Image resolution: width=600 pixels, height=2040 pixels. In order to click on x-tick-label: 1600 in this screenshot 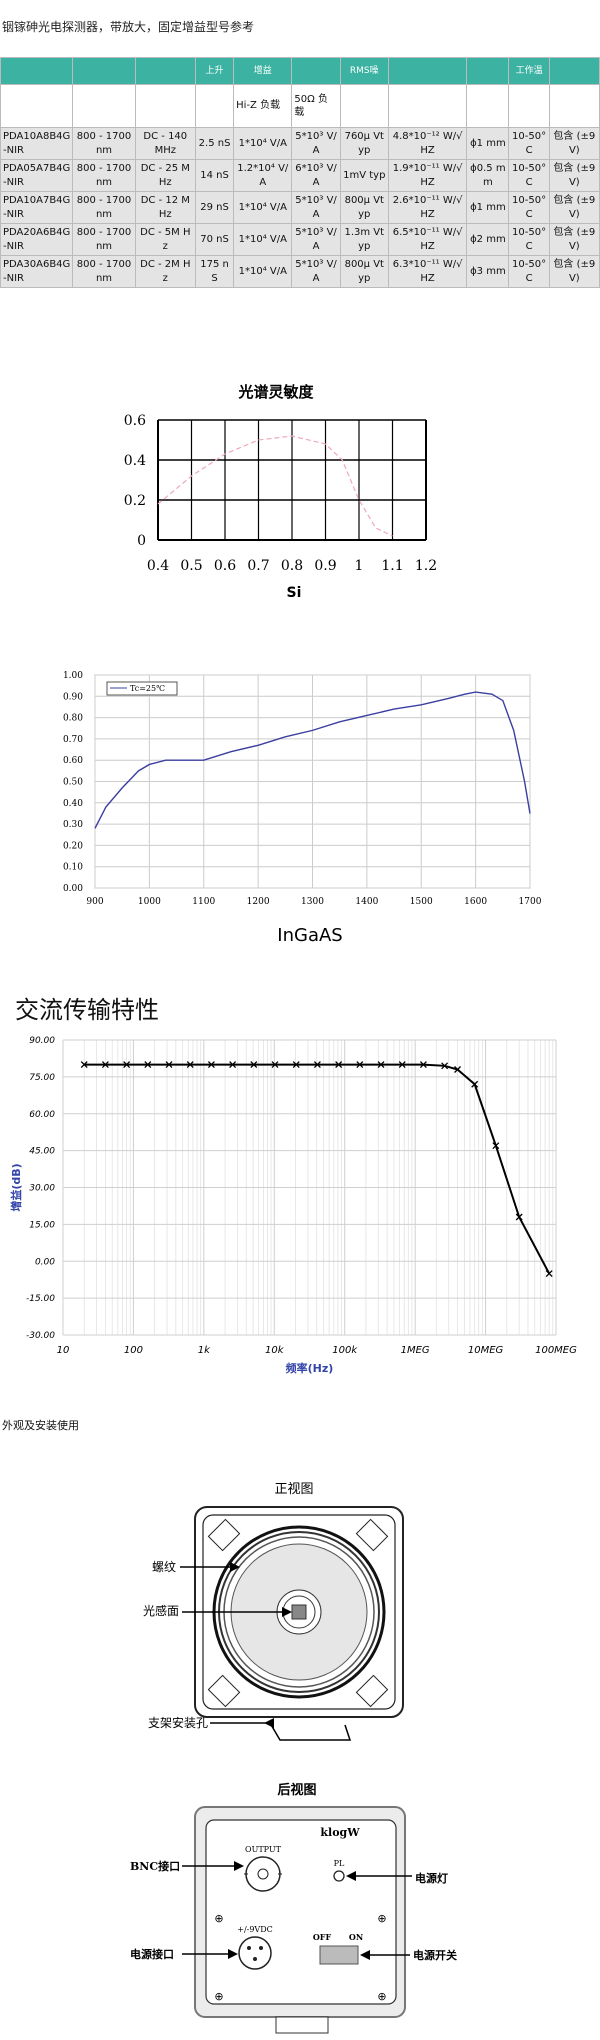, I will do `click(475, 902)`.